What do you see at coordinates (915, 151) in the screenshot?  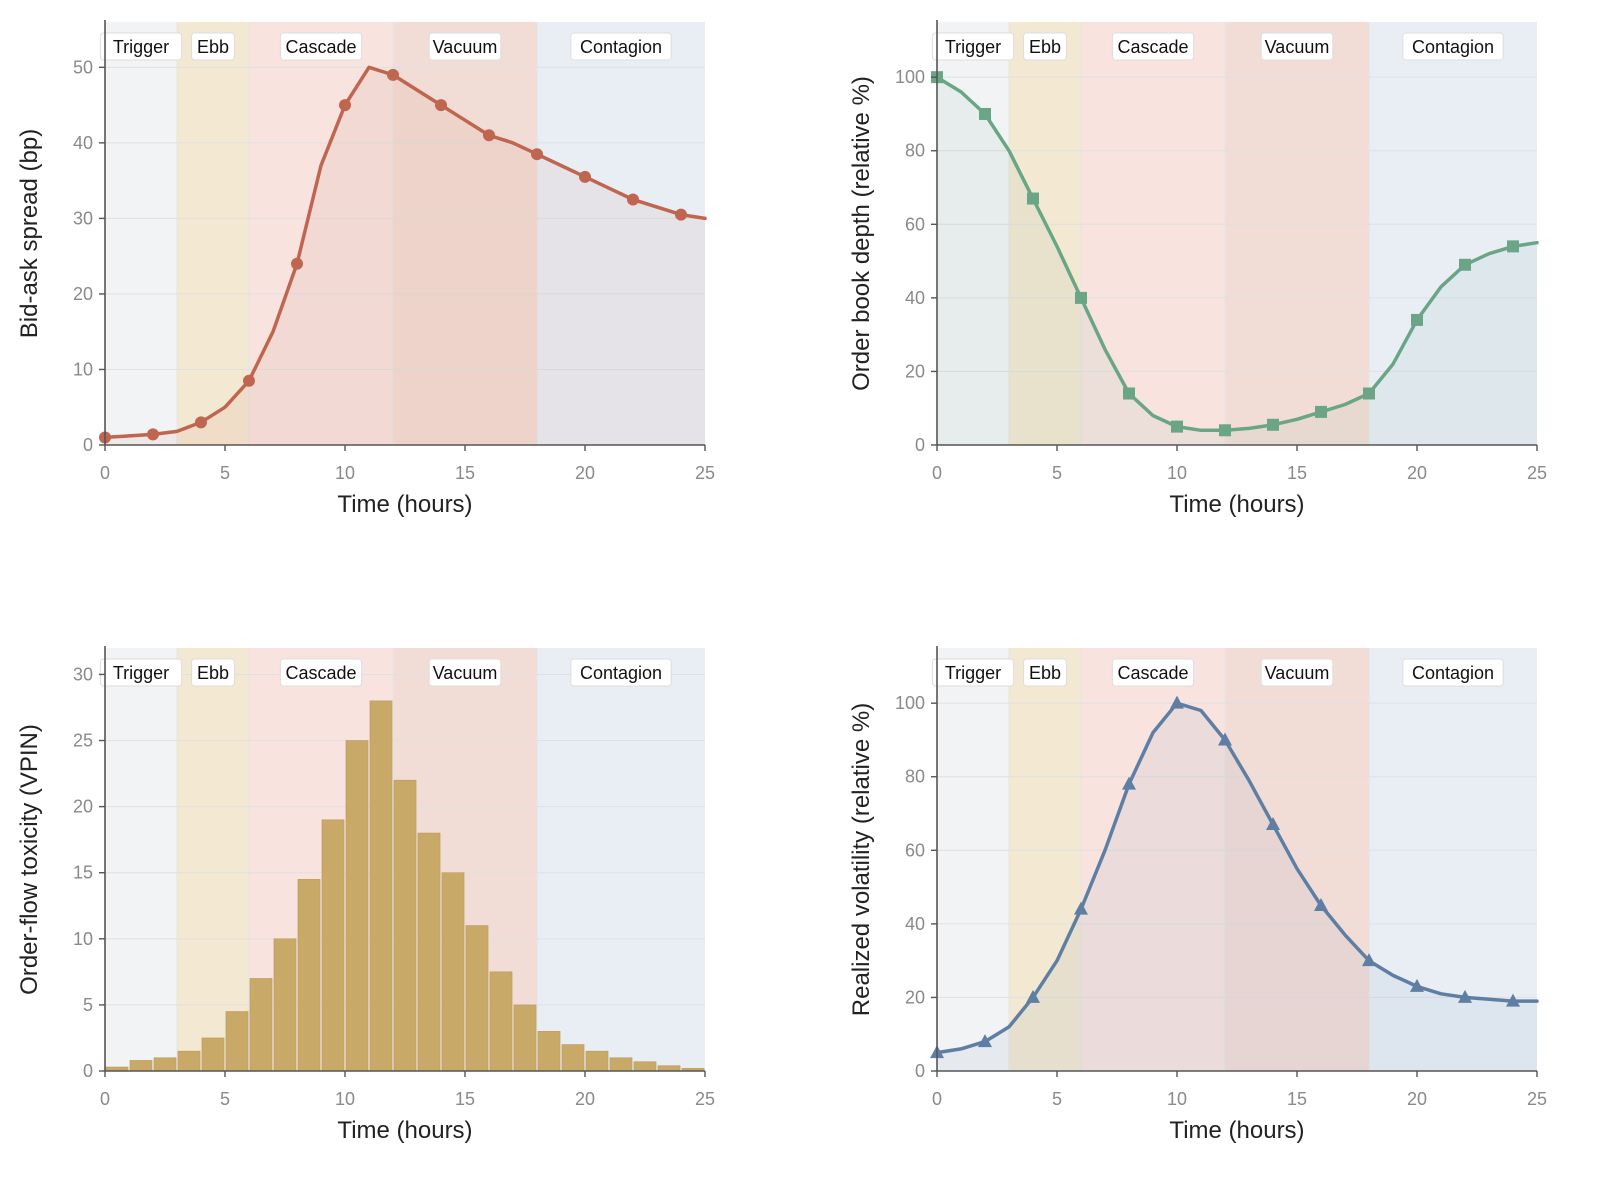 I see `y-tick-label: 80` at bounding box center [915, 151].